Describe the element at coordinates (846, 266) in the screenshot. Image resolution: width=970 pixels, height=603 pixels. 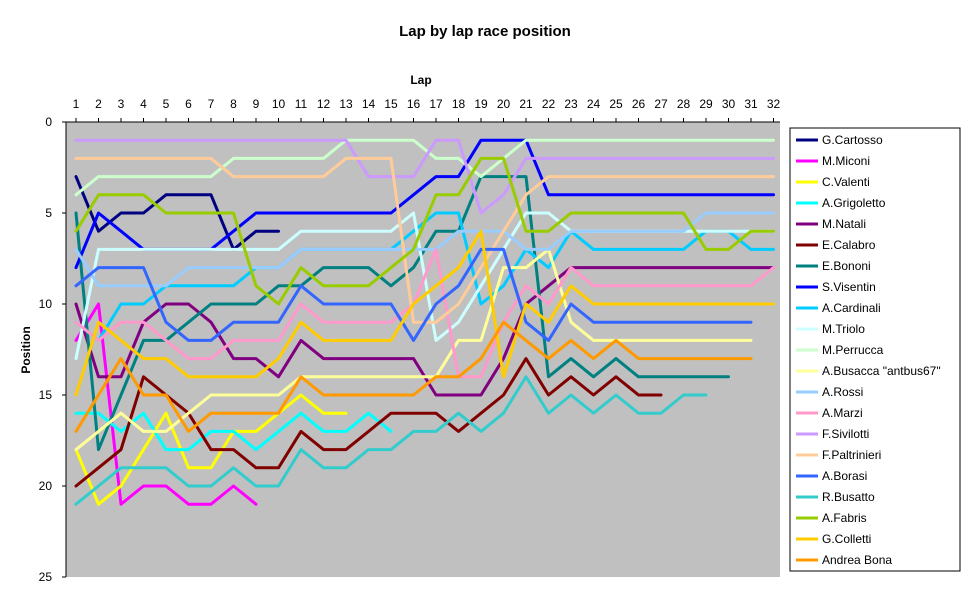
I see `legend-entry: E.Bononi` at that location.